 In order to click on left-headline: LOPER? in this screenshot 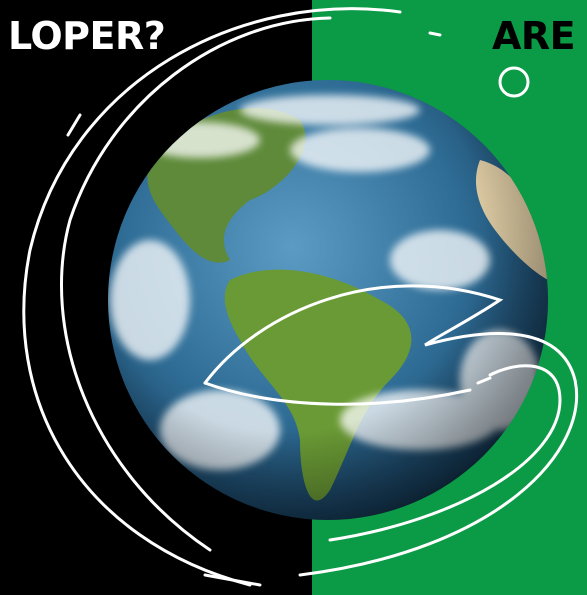, I will do `click(87, 36)`.